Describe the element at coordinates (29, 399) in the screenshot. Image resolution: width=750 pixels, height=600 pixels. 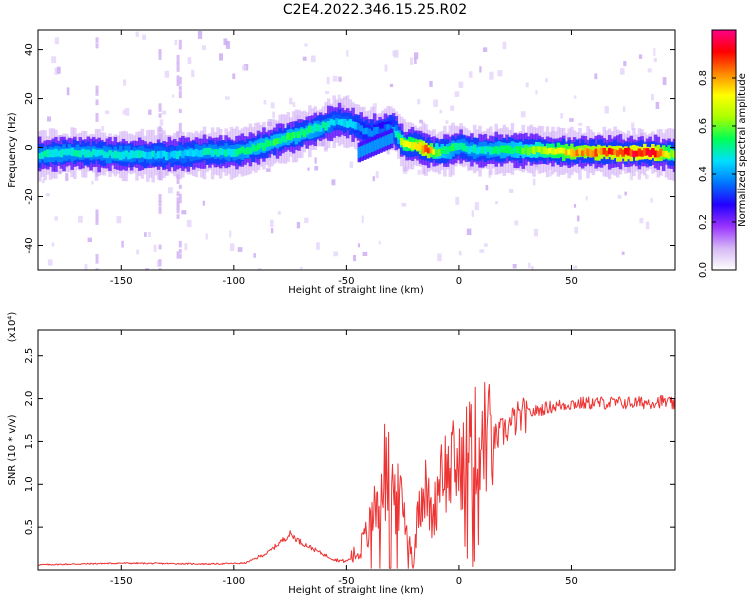
I see `snr-y-tick-label: 2.0` at that location.